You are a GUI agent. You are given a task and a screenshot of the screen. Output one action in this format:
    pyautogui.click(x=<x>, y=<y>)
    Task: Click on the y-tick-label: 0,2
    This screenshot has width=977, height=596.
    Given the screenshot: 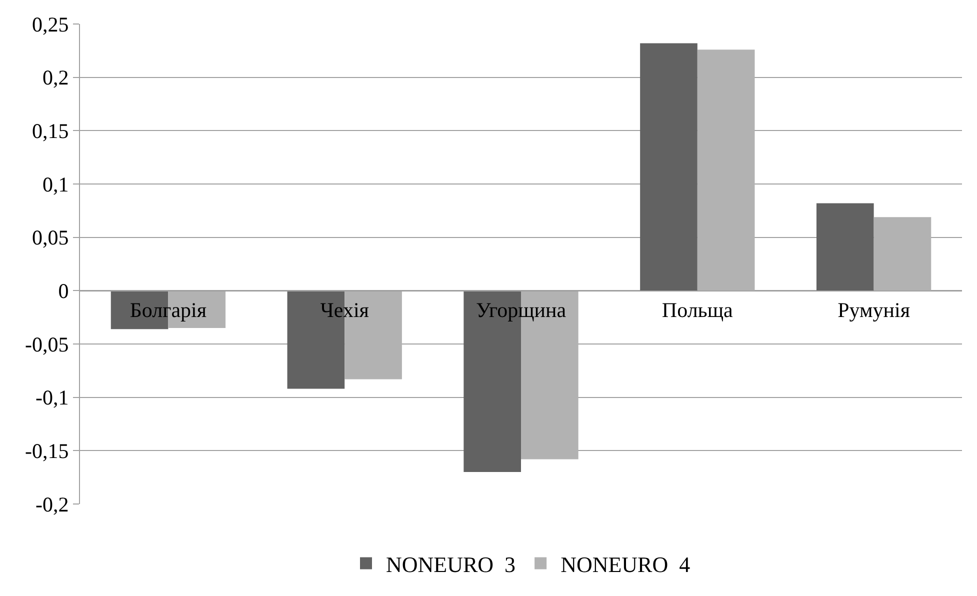 What is the action you would take?
    pyautogui.click(x=55, y=78)
    